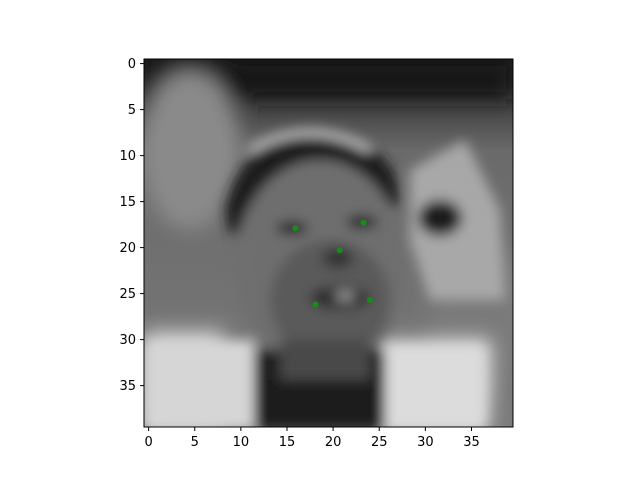 The height and width of the screenshot is (480, 640). What do you see at coordinates (127, 202) in the screenshot?
I see `y-tick-label: 15` at bounding box center [127, 202].